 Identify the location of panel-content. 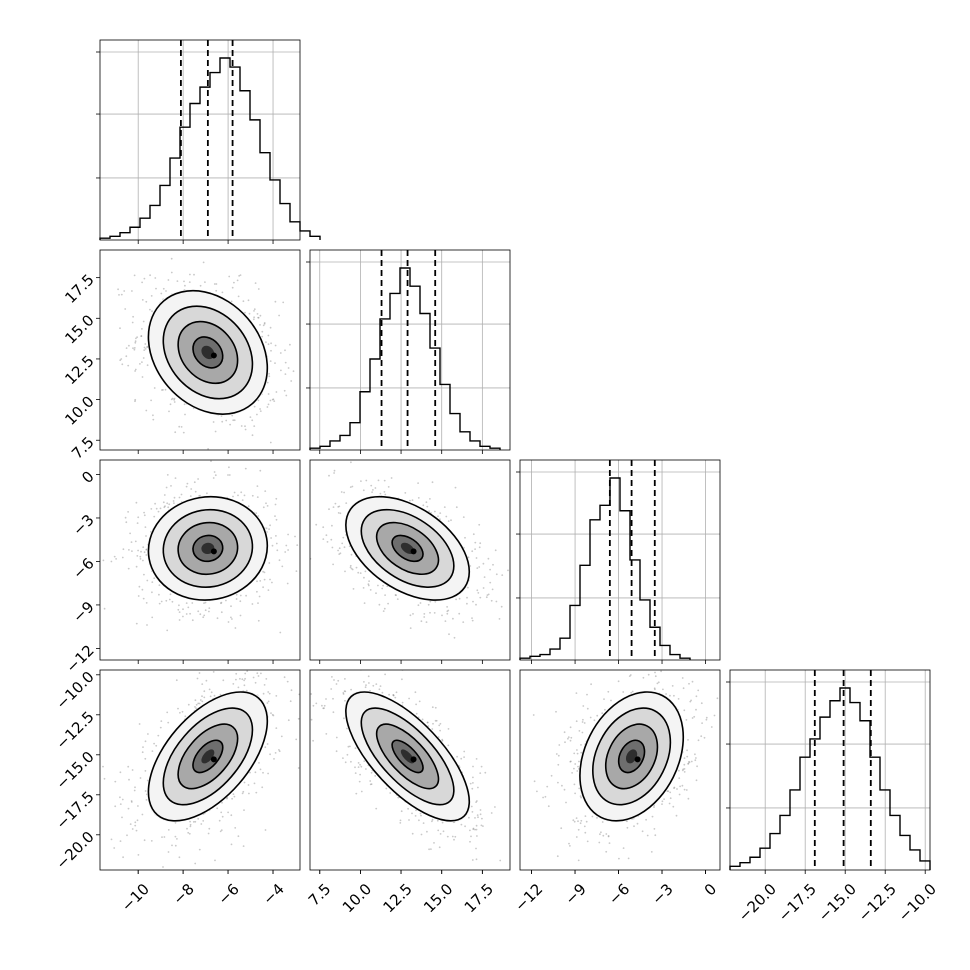
(206, 353).